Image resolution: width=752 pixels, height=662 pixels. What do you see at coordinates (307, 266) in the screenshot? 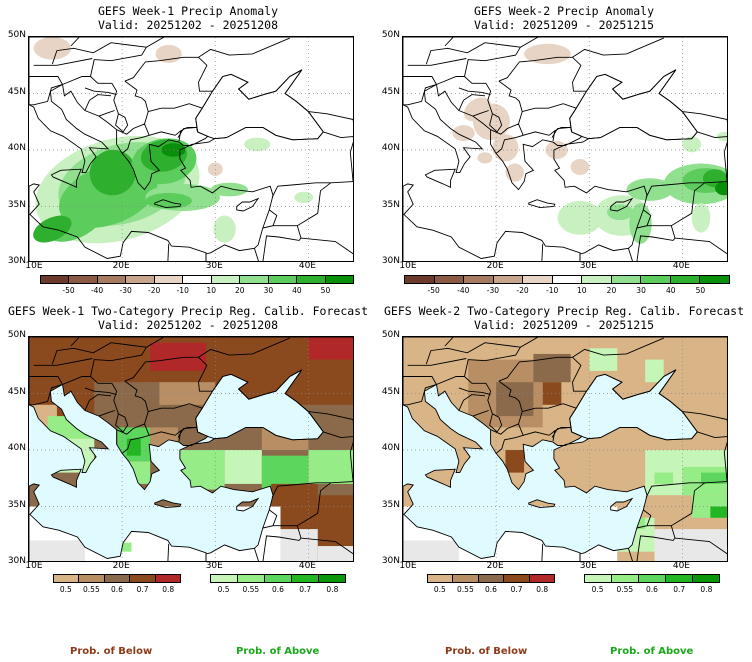
I see `longitude-label: 40E` at bounding box center [307, 266].